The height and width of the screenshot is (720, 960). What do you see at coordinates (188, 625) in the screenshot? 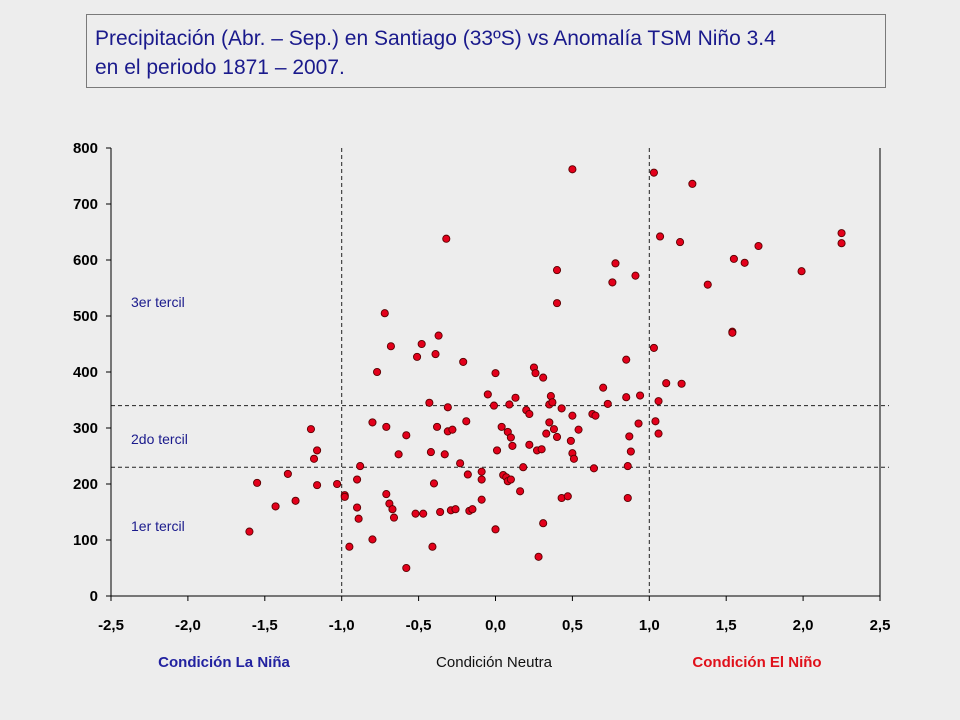
I see `x-tick-label: -2,0` at bounding box center [188, 625].